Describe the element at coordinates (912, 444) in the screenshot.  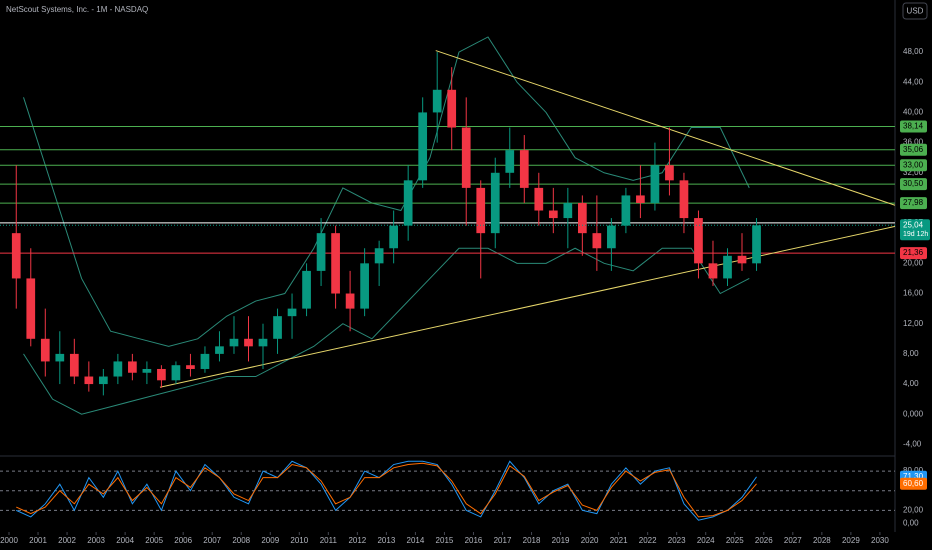
I see `y-tick-label: -4,00` at that location.